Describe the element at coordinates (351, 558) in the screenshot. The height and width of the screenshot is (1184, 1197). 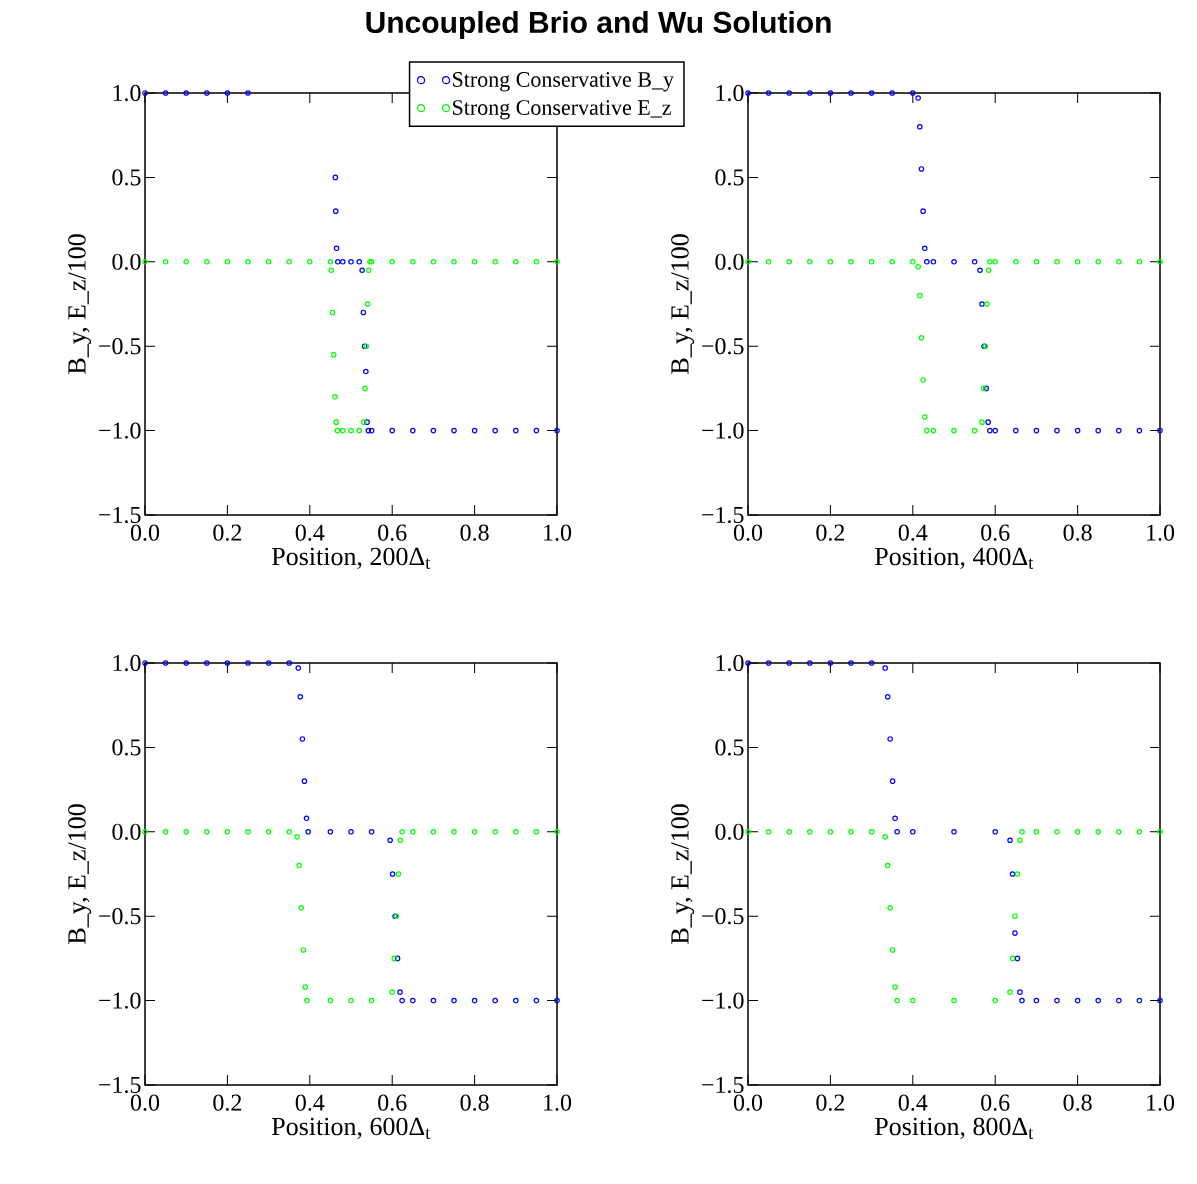
I see `x-axis-title: Position, 200Δ$_{t}$` at that location.